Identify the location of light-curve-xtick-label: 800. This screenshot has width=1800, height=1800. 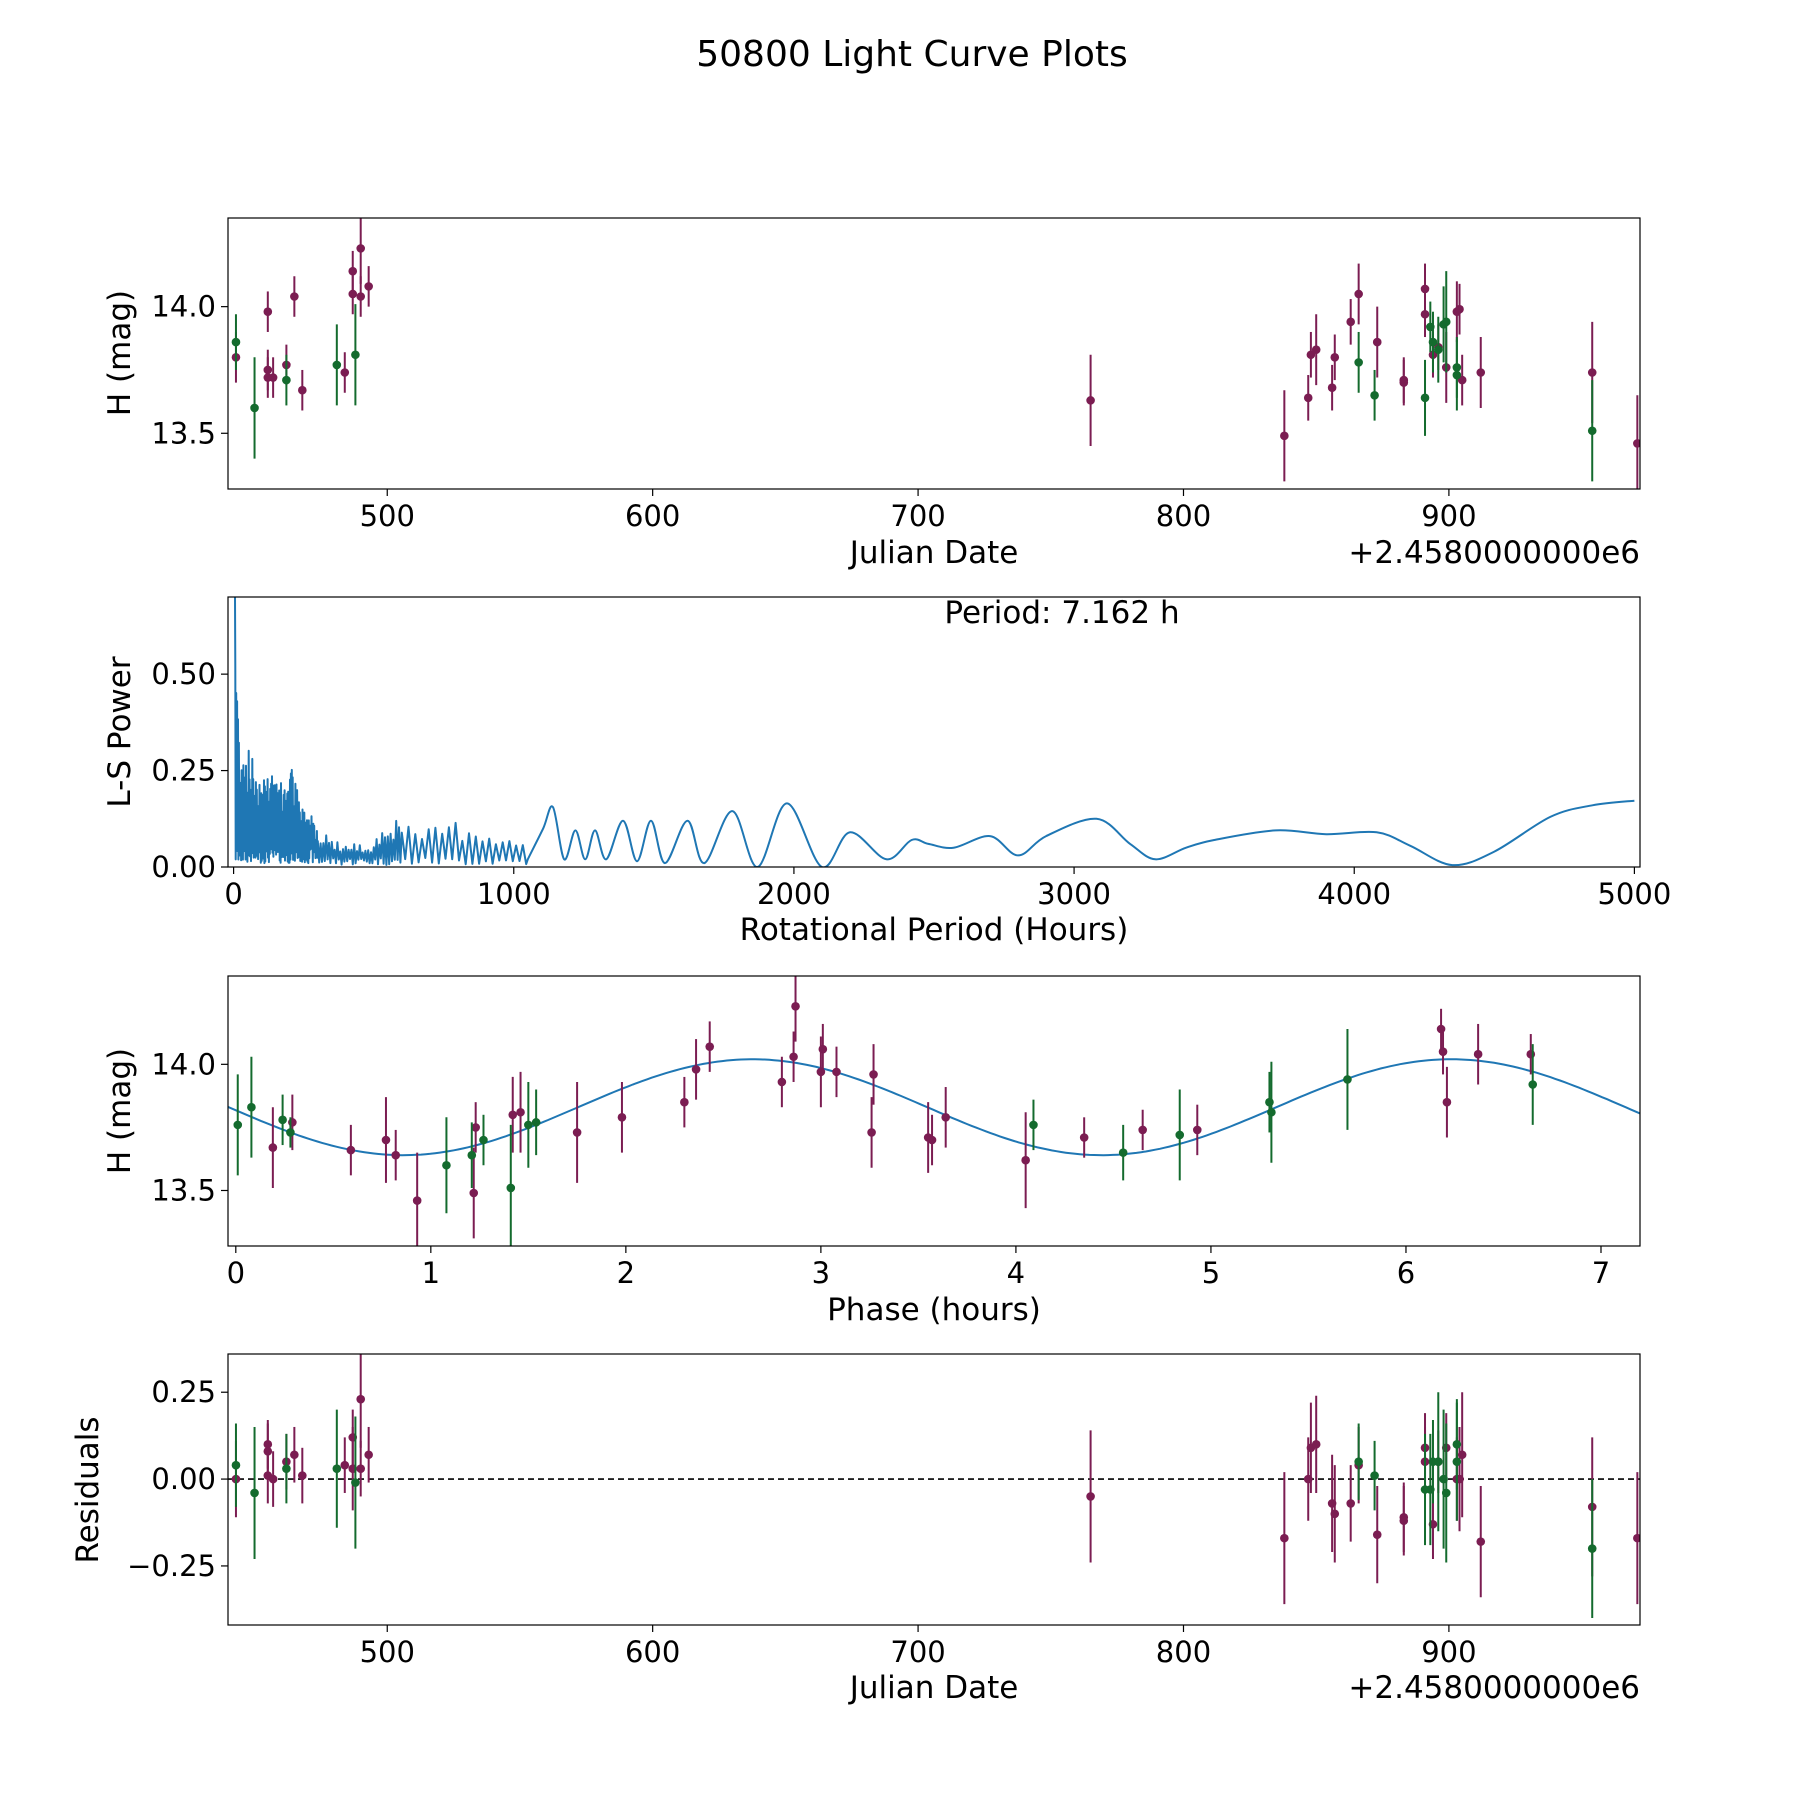
(1183, 516).